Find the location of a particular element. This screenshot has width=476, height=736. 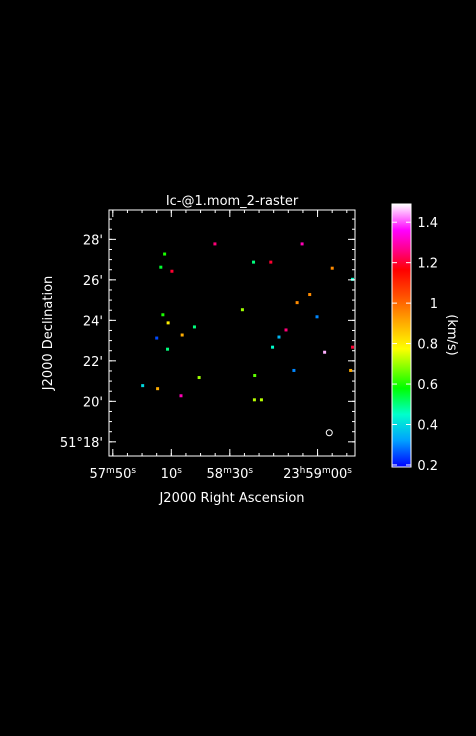

colorbar-tick-label: 1 is located at coordinates (434, 304).